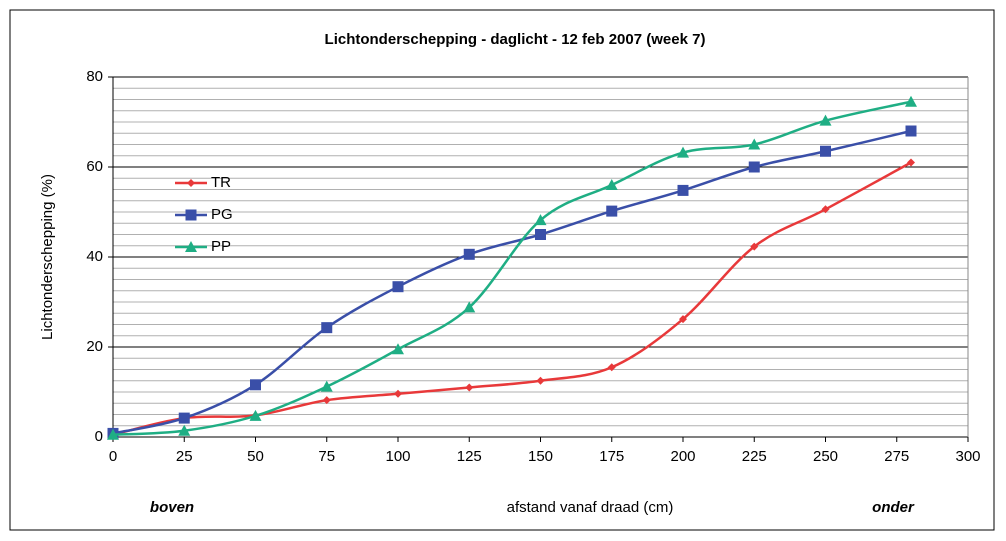  Describe the element at coordinates (94, 256) in the screenshot. I see `y-tick-label: 40` at that location.